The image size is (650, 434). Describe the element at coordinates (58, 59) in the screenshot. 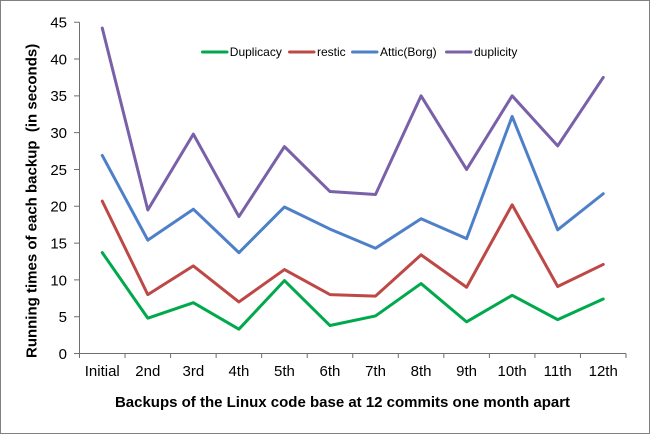

I see `svg-text: 40` at that location.